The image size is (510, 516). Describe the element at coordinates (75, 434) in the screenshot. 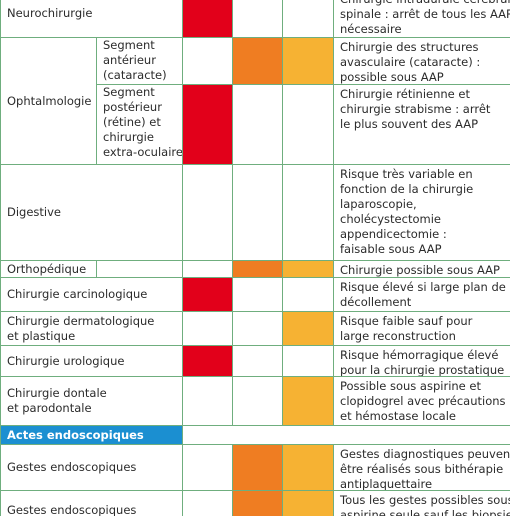

I see `section-title: Actes endoscopiques` at that location.